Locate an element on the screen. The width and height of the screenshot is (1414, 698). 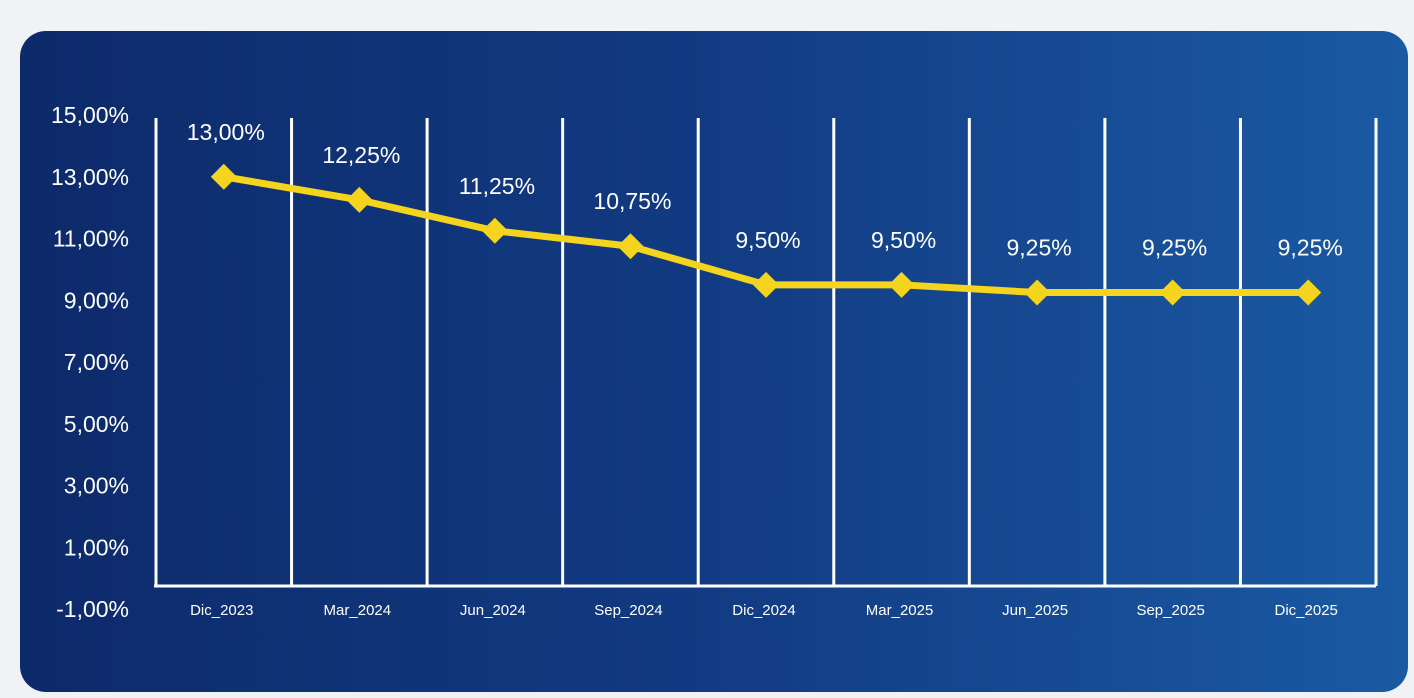
y-tick-label: 7,00% is located at coordinates (96, 362).